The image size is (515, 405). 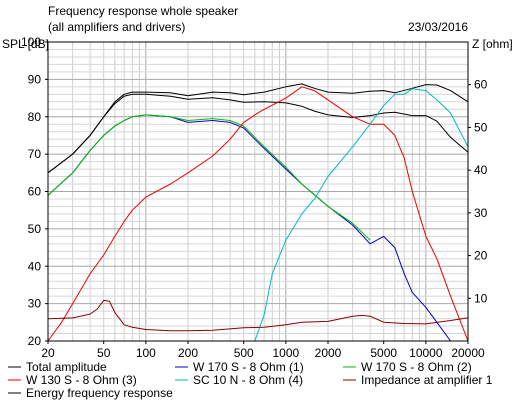 I want to click on y2-tick-label: 40, so click(x=481, y=170).